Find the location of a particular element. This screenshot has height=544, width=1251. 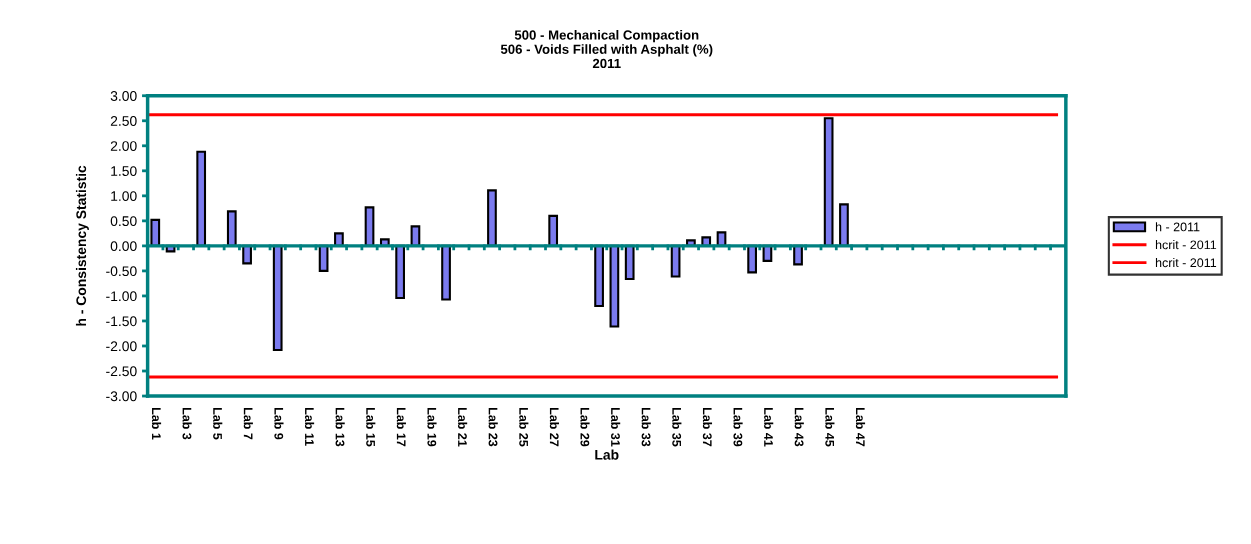

x-tick-label: Lab 27 is located at coordinates (554, 427).